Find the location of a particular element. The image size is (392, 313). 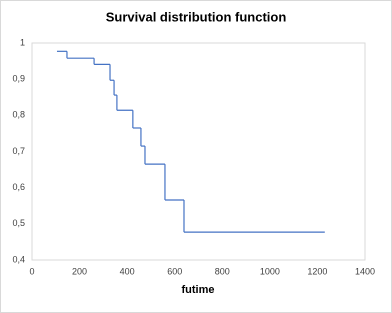

x-tick-label: 600 is located at coordinates (174, 271).